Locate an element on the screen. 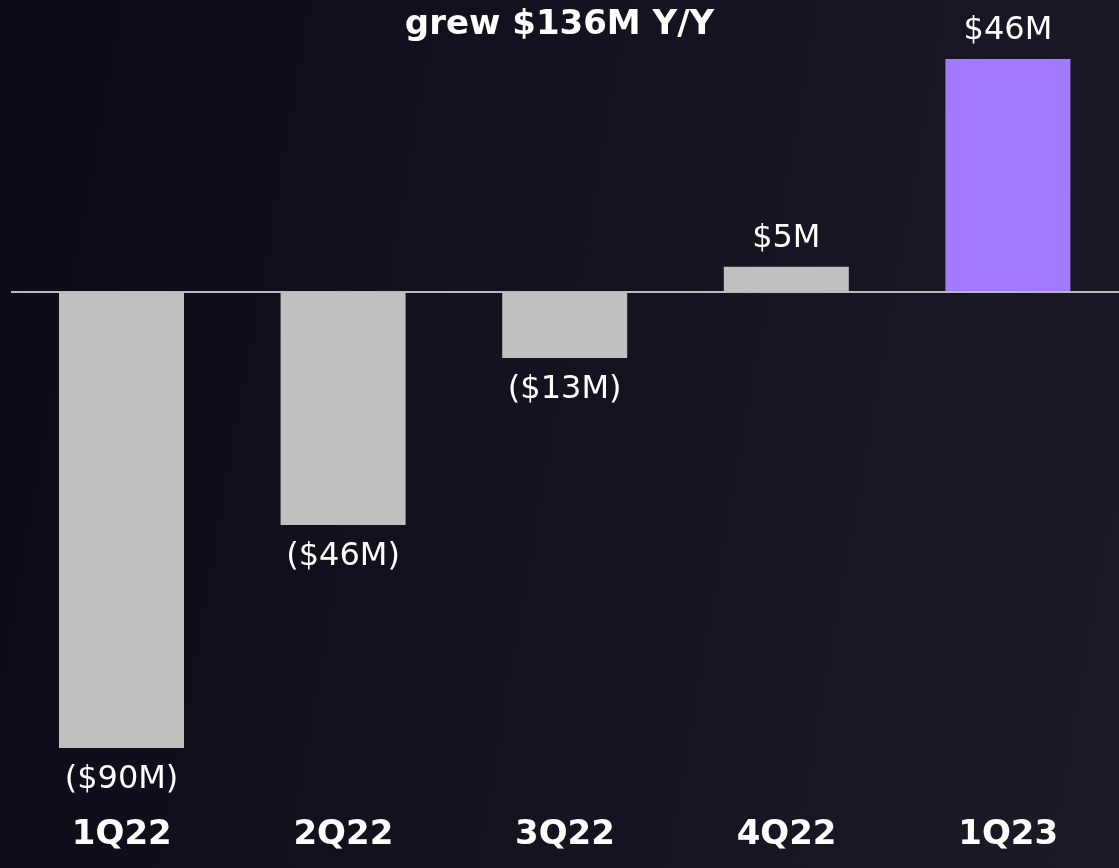 The image size is (1119, 868). x-tick-label: 1Q23 is located at coordinates (1008, 832).